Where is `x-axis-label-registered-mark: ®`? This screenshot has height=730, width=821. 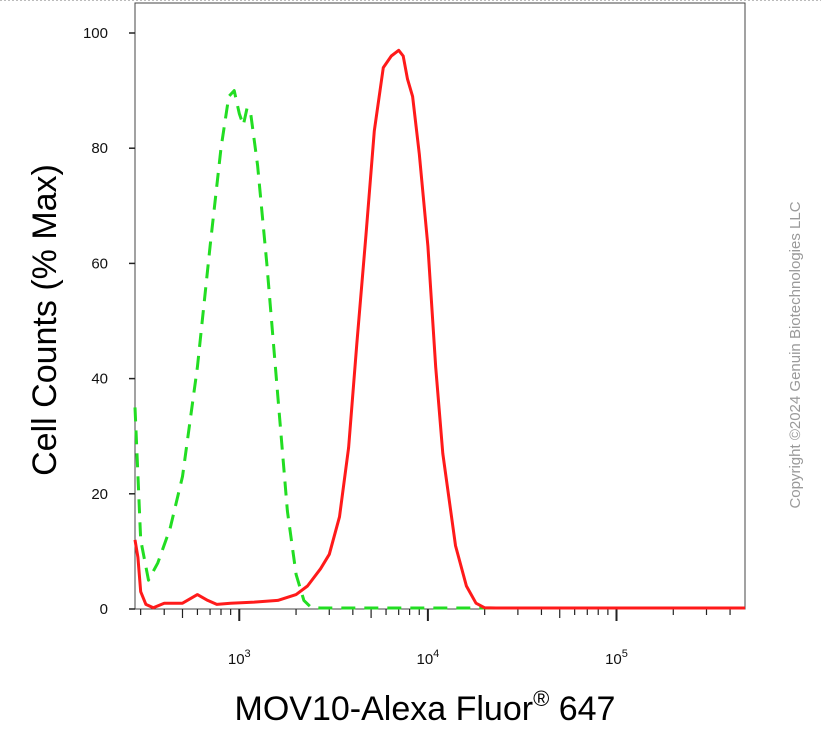 x-axis-label-registered-mark: ® is located at coordinates (541, 698).